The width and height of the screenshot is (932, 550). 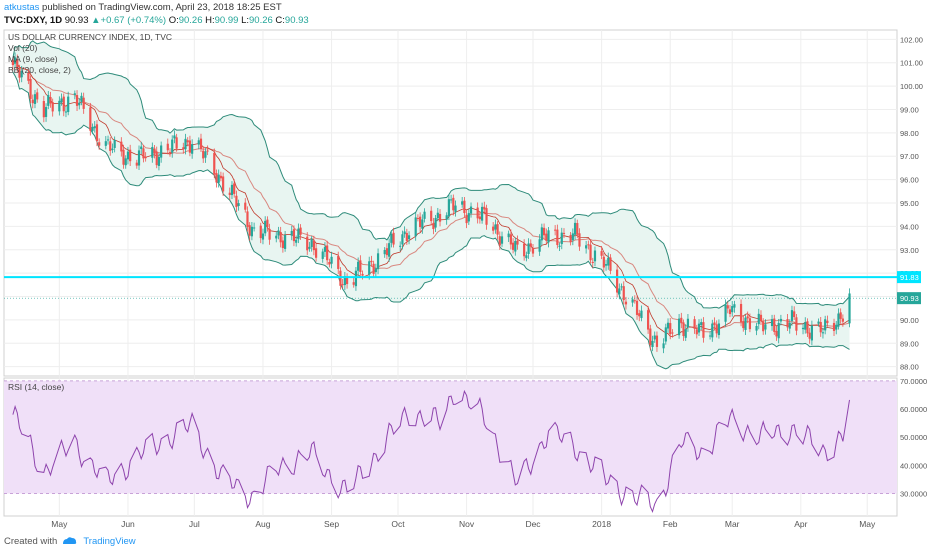 I want to click on price-tick-label: 97.00, so click(x=909, y=156).